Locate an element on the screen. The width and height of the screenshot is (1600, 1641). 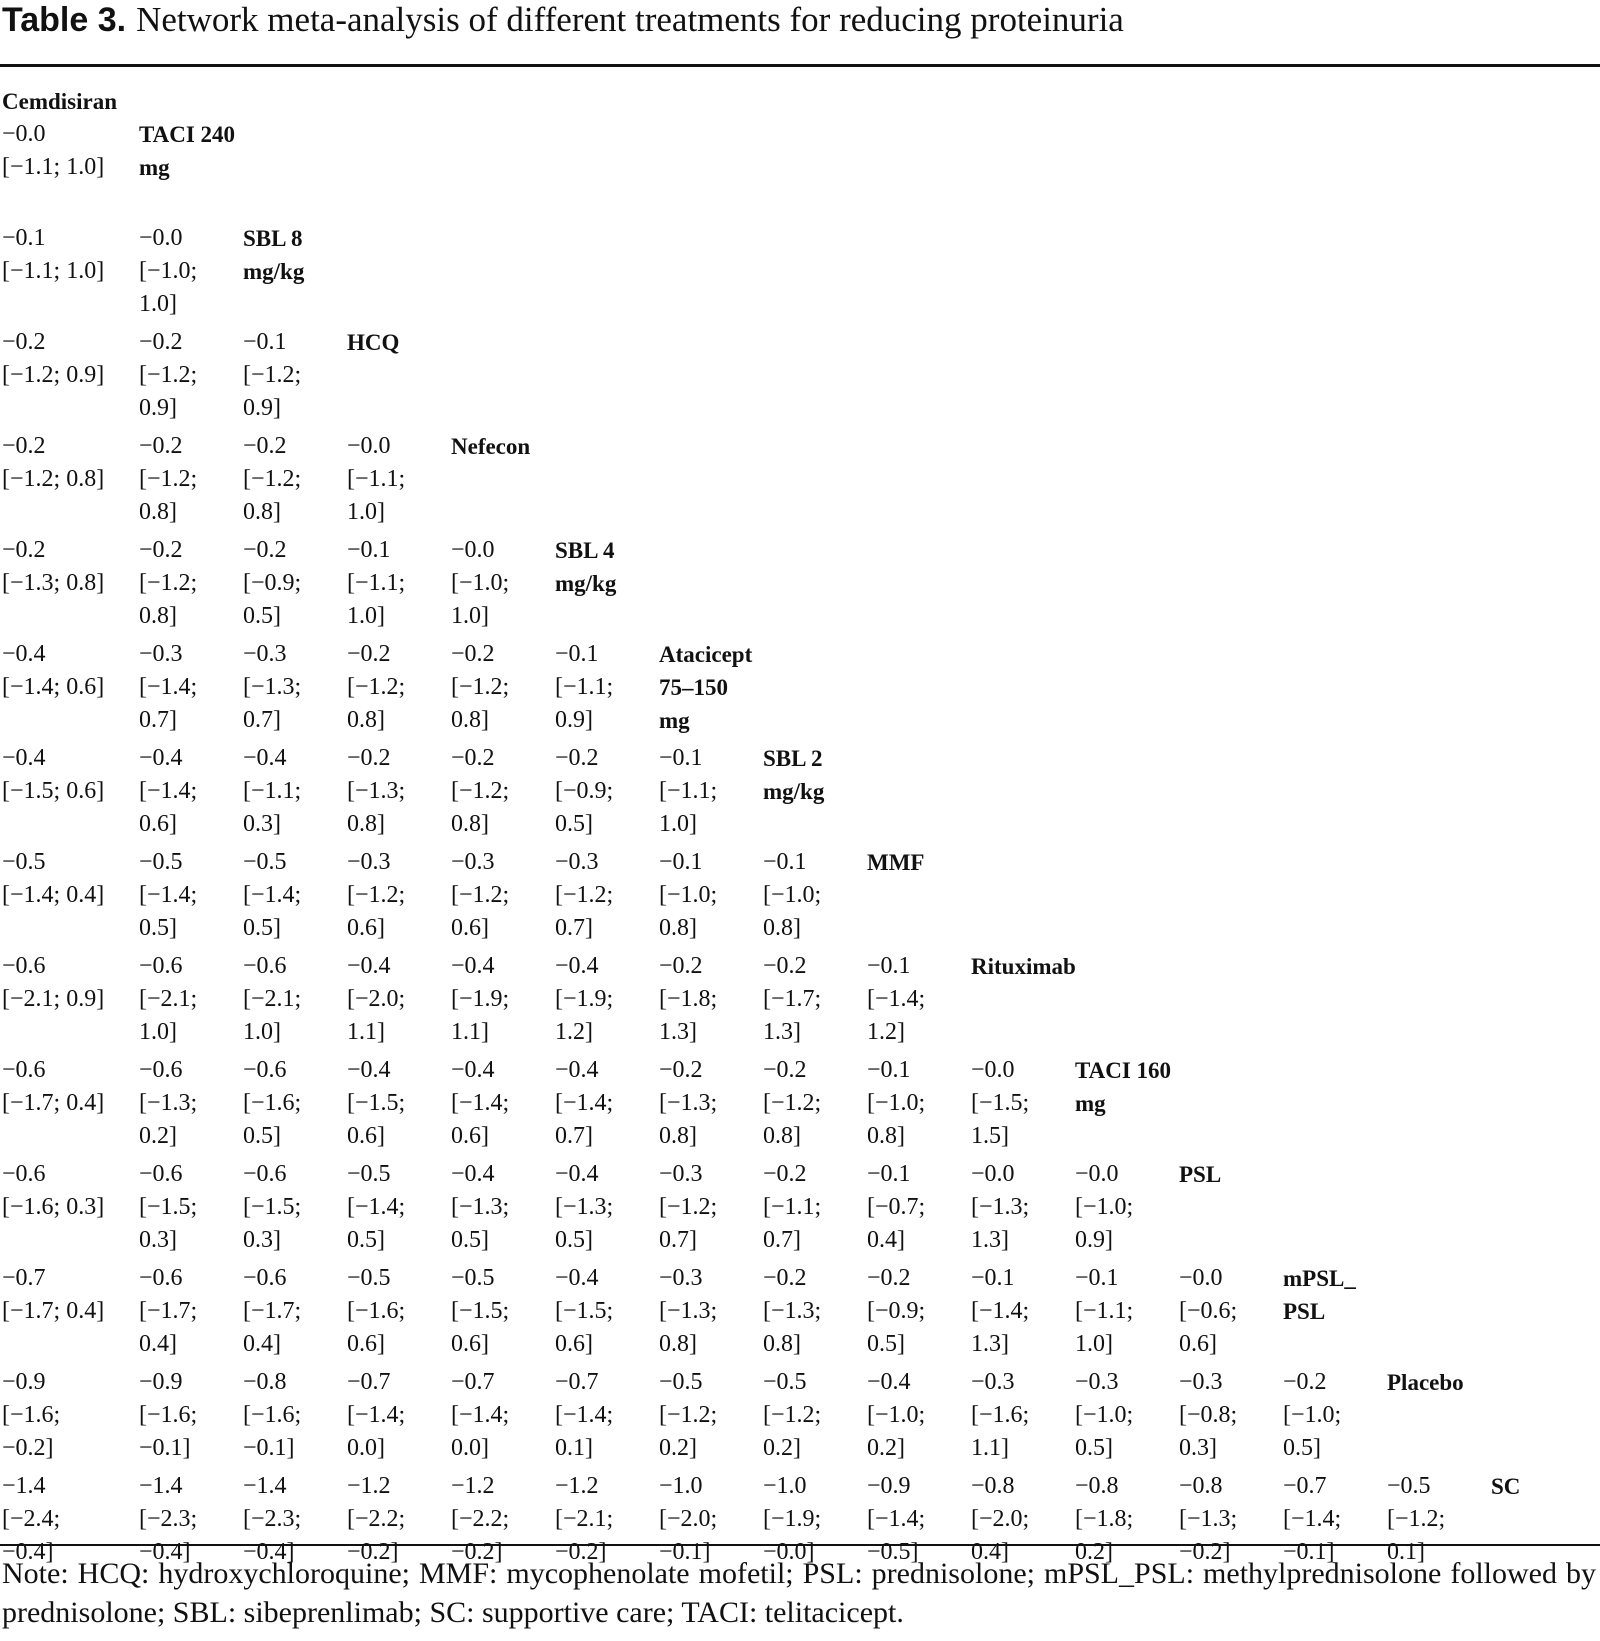
treatment-label-line: PSL is located at coordinates (1200, 1174).